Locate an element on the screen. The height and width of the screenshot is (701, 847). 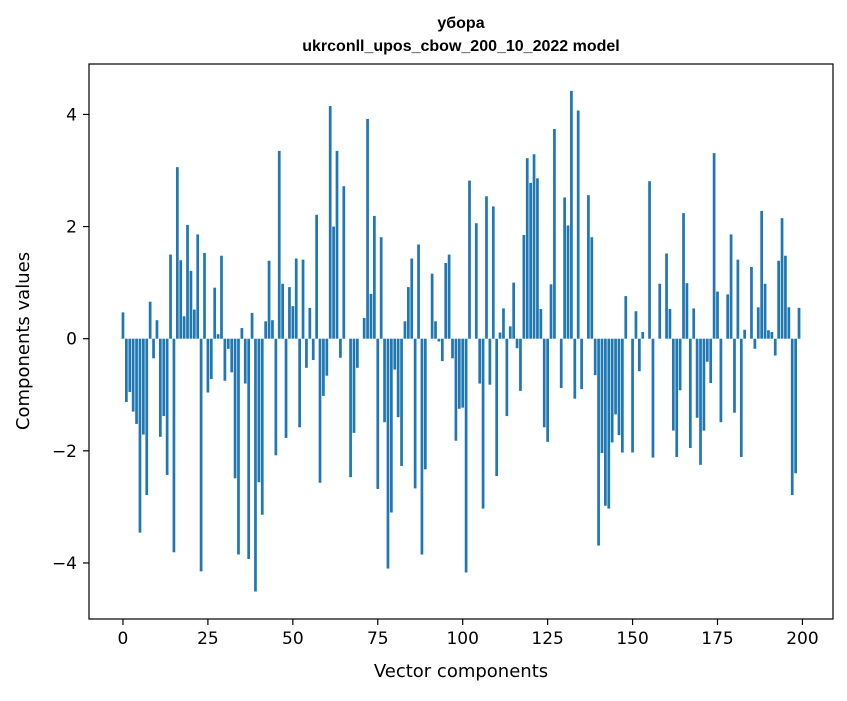
y-tick-label: 0 is located at coordinates (71, 340).